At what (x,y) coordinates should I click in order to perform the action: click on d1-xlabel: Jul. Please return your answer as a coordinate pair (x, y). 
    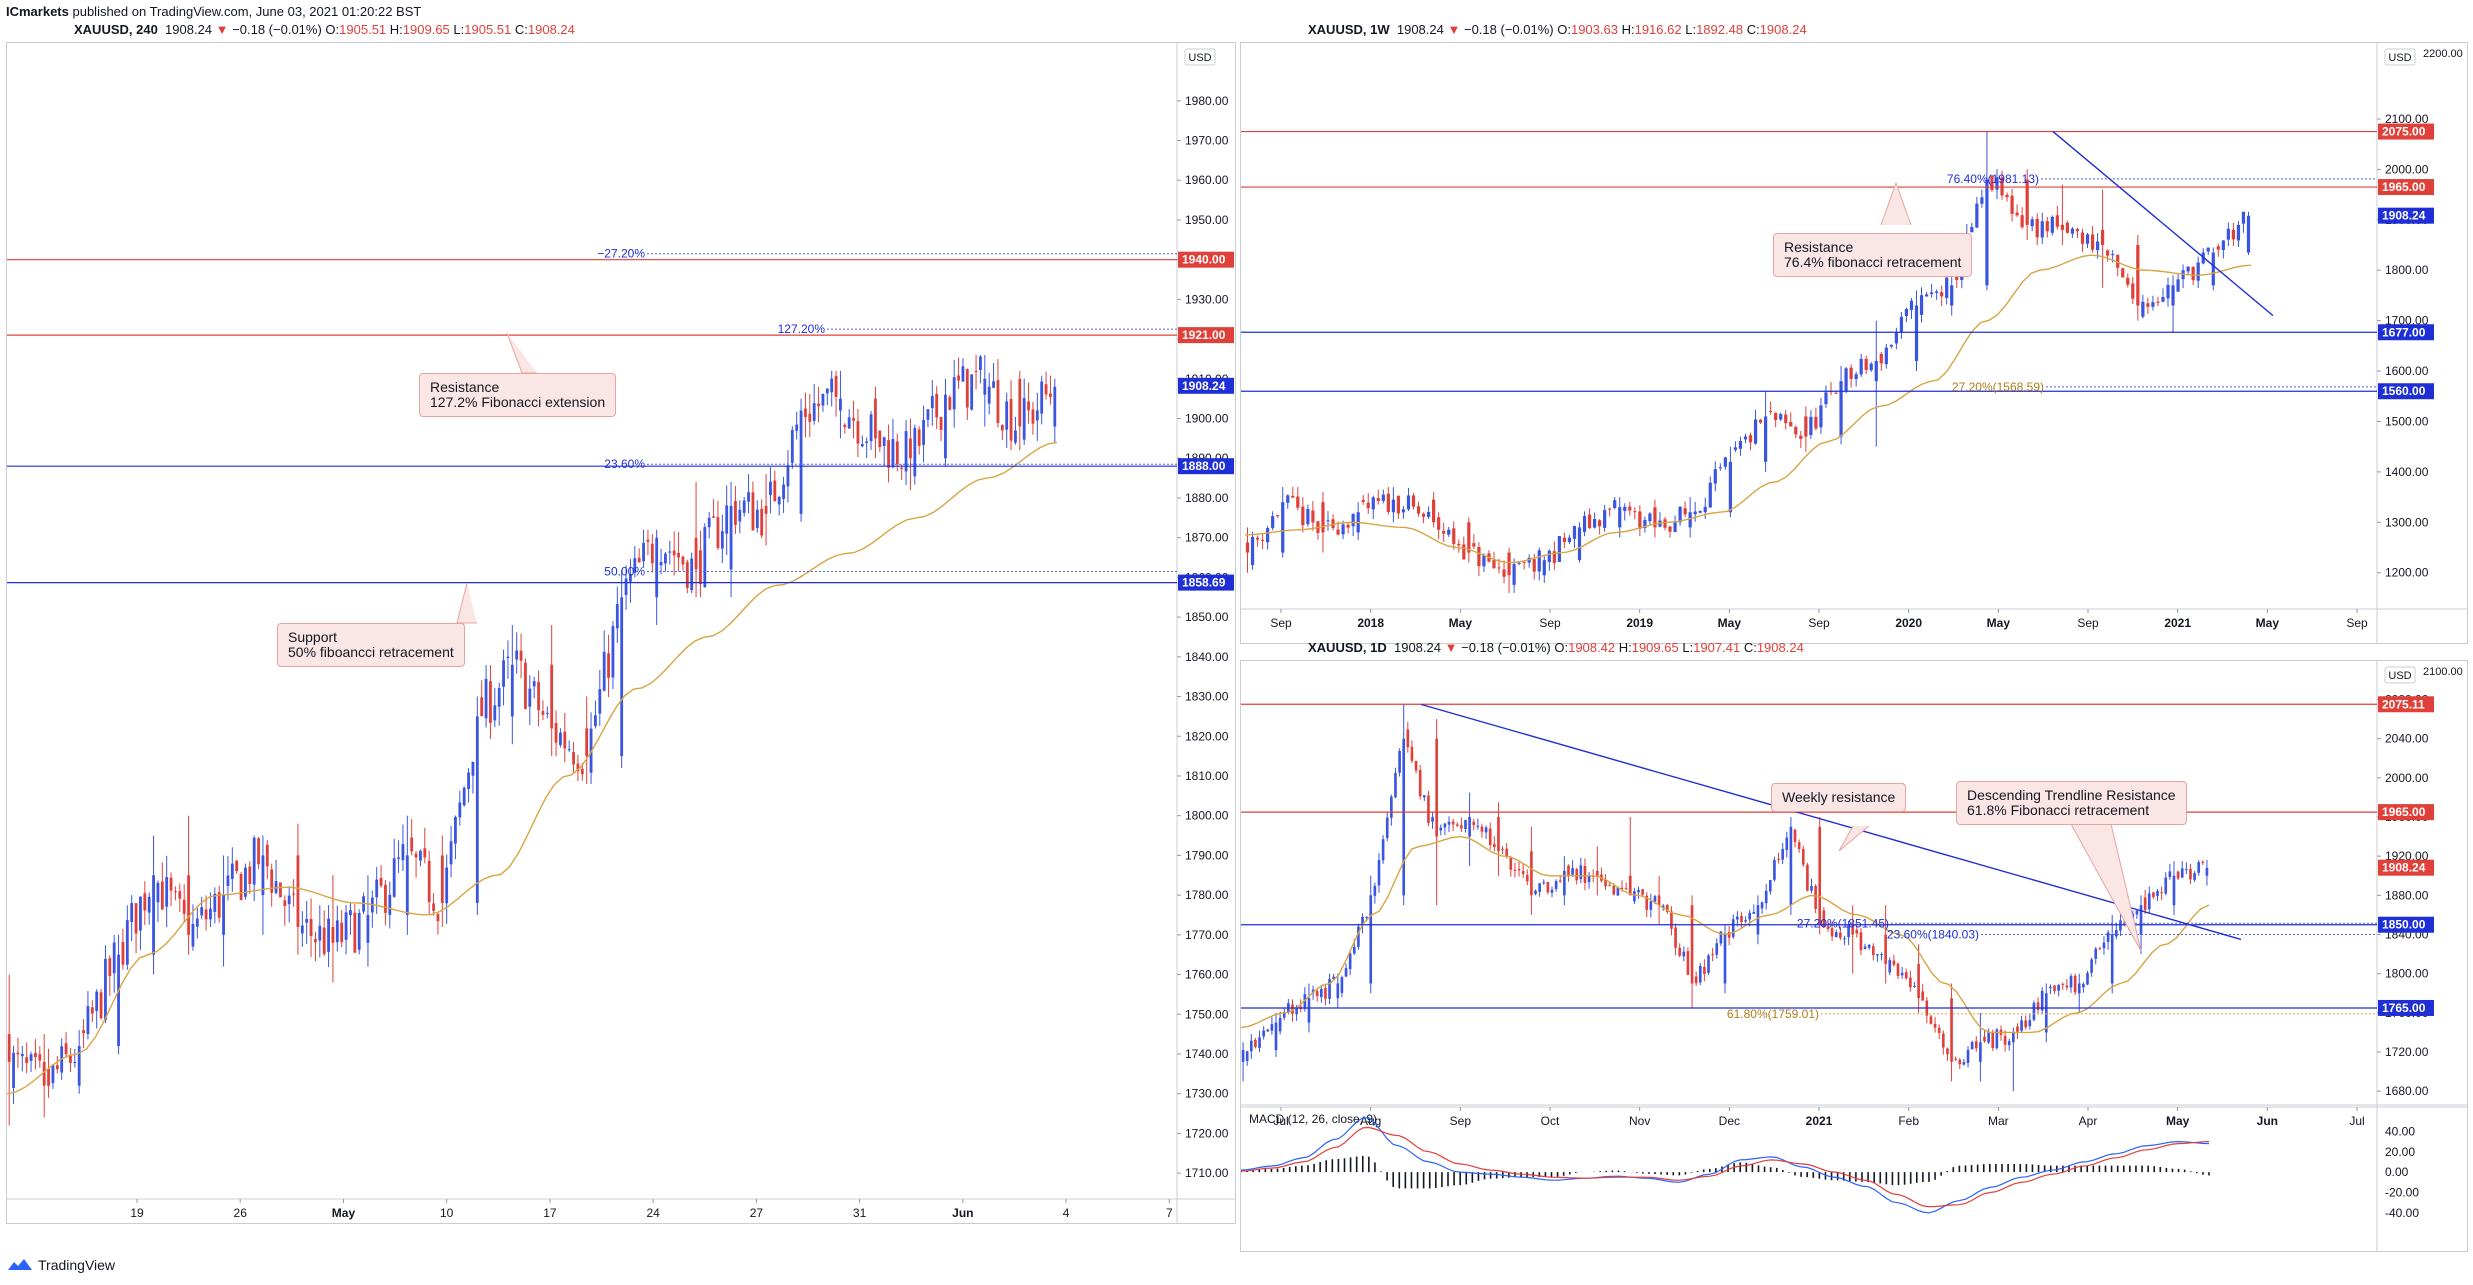
    Looking at the image, I should click on (2356, 1121).